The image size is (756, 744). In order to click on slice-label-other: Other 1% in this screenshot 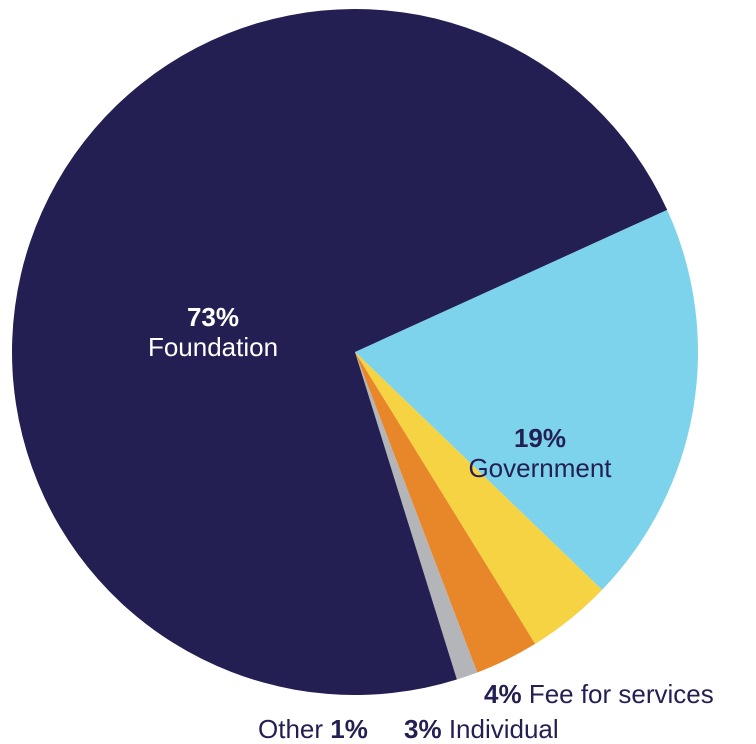, I will do `click(313, 729)`.